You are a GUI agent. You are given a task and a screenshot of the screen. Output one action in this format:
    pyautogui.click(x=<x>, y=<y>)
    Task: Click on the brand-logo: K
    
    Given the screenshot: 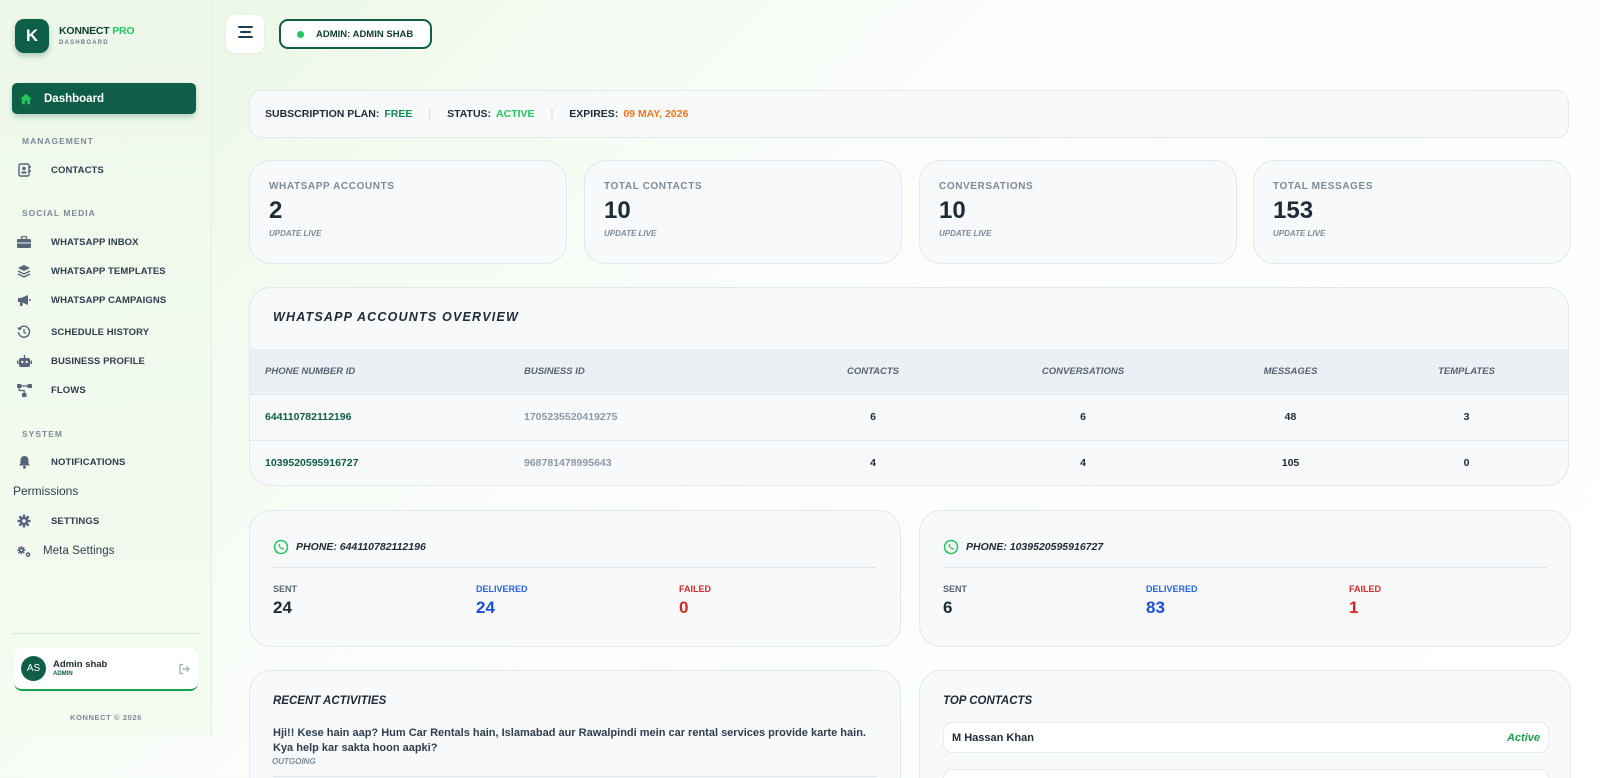 What is the action you would take?
    pyautogui.click(x=32, y=36)
    